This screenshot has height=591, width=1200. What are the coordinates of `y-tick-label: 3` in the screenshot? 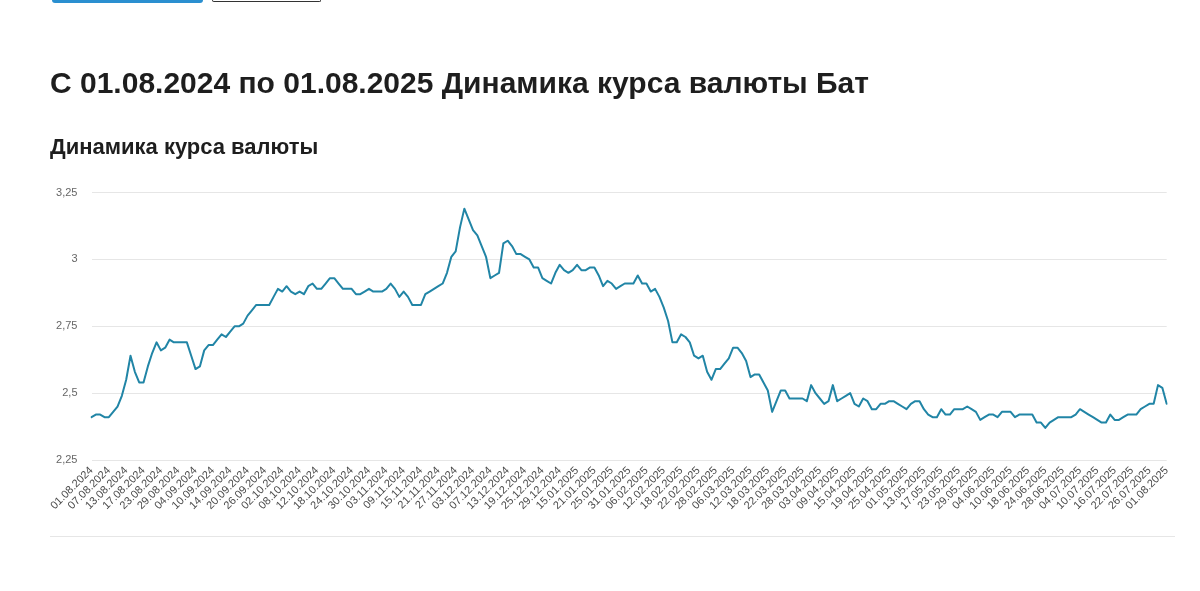 It's located at (74, 258).